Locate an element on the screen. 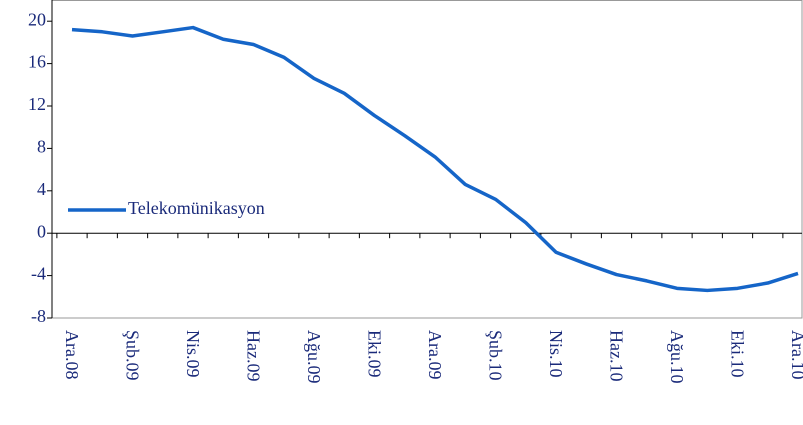  x-tick-label: Ağu.10 is located at coordinates (677, 357).